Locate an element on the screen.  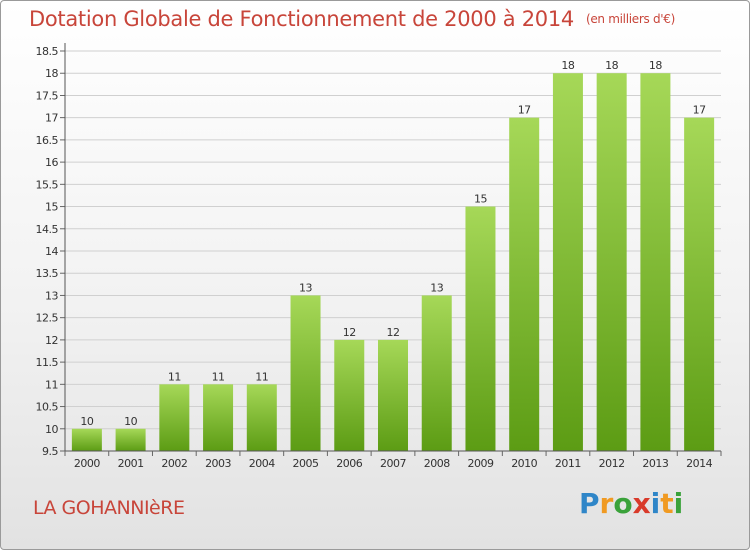
x-tick-label-2003: 2003 is located at coordinates (218, 463).